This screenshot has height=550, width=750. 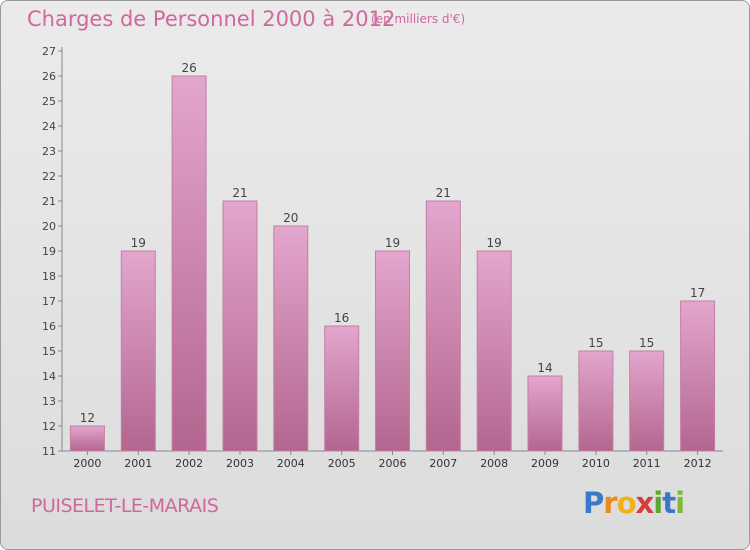 What do you see at coordinates (49, 176) in the screenshot?
I see `y-tick-label: 22` at bounding box center [49, 176].